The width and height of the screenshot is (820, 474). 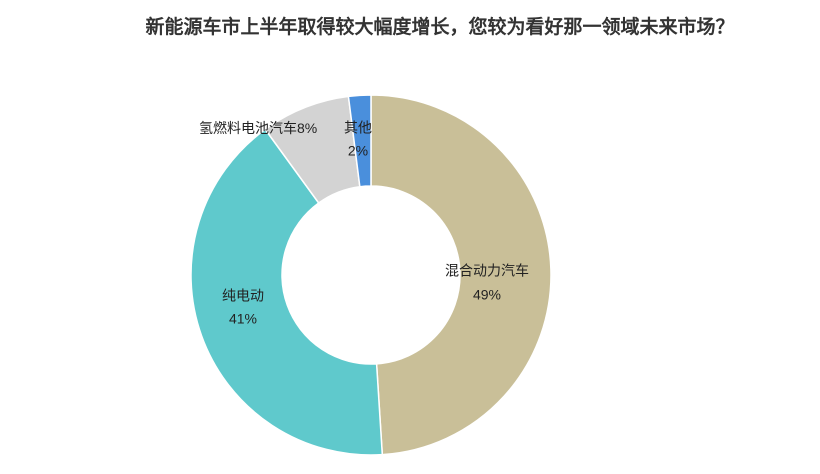 What do you see at coordinates (487, 295) in the screenshot?
I see `value-label: 49%` at bounding box center [487, 295].